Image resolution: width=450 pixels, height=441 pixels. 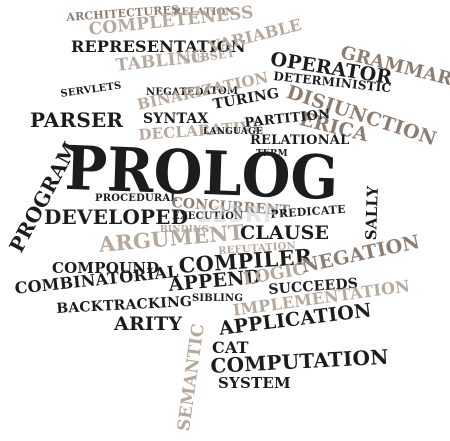 I want to click on word-sibling: SIBLING, so click(x=218, y=298).